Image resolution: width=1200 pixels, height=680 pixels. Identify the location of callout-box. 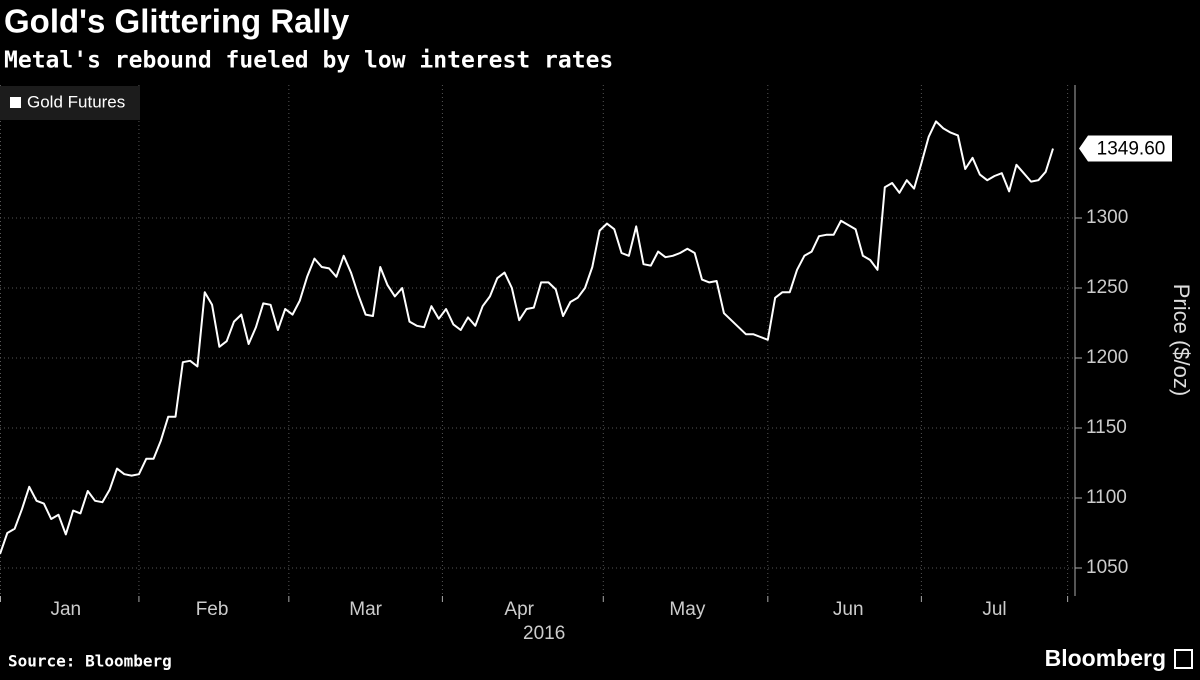
(1125, 148).